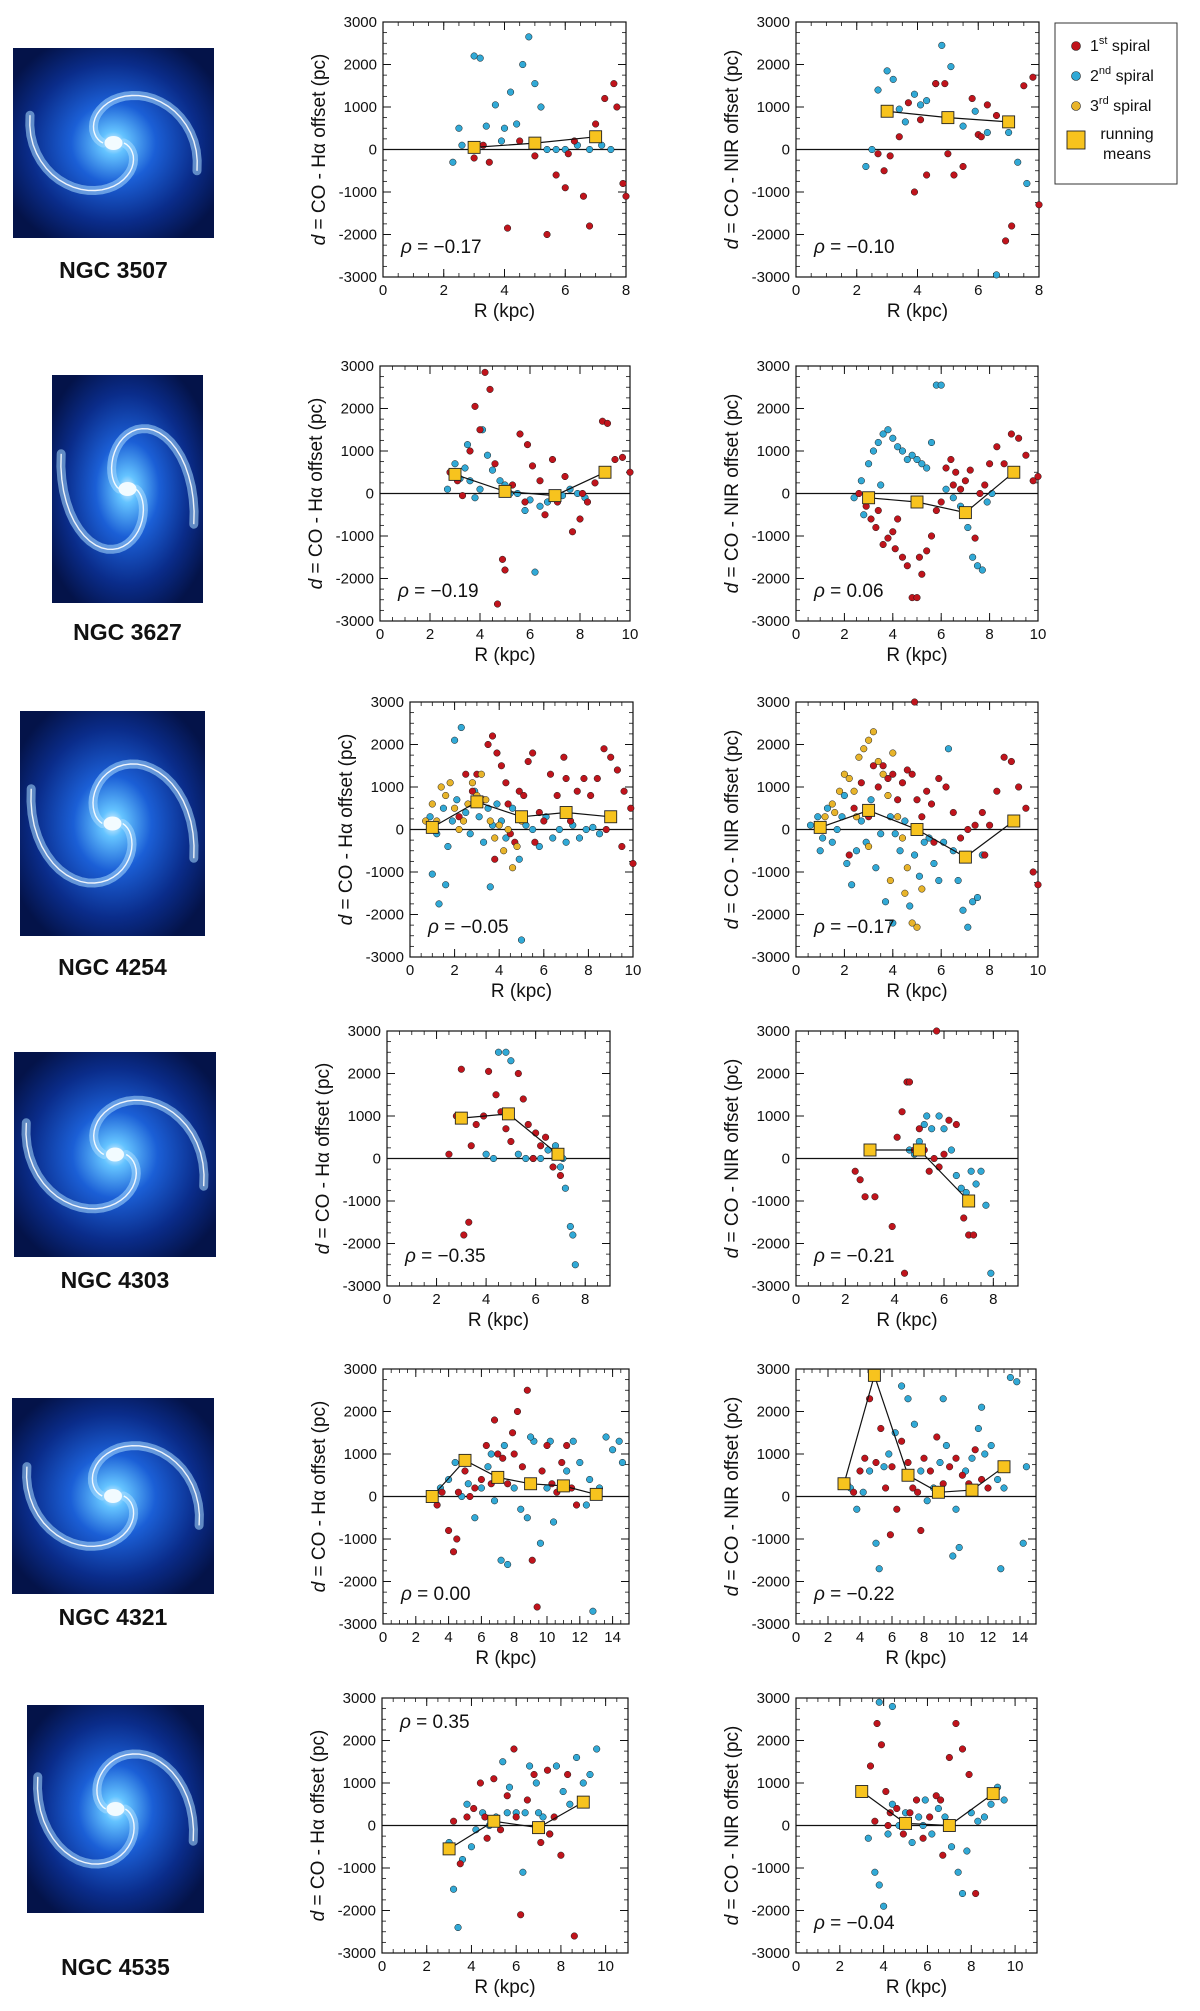 This screenshot has height=2011, width=1200. What do you see at coordinates (382, 1966) in the screenshot?
I see `x-tick-label: 0` at bounding box center [382, 1966].